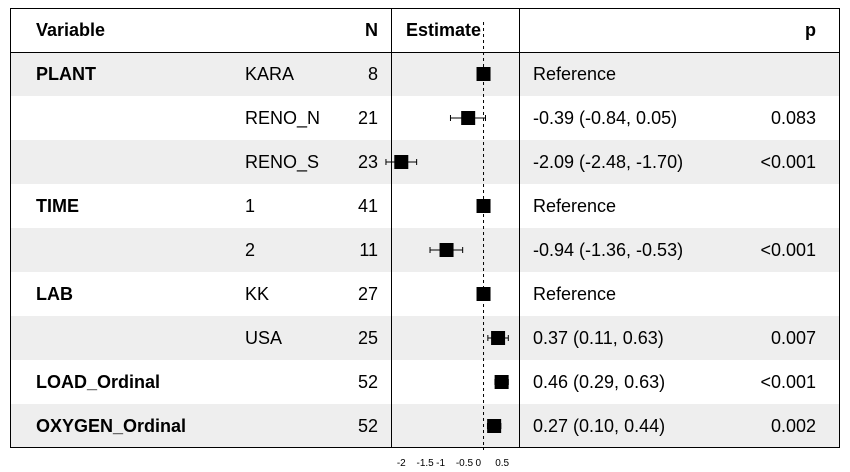 This screenshot has width=850, height=472. I want to click on x-tick-label: -2, so click(401, 463).